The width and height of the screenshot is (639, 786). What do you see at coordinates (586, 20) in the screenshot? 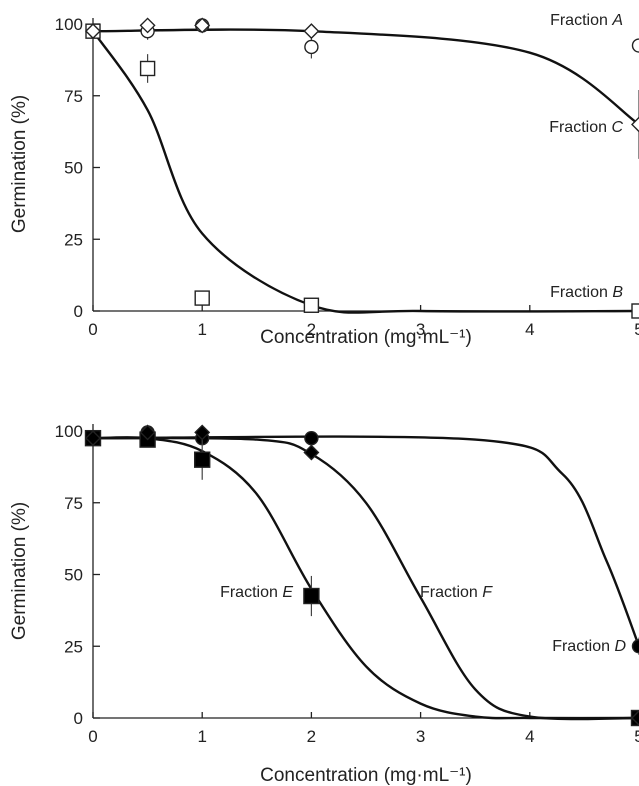
I see `series-label-fraction-a: Fraction A` at bounding box center [586, 20].